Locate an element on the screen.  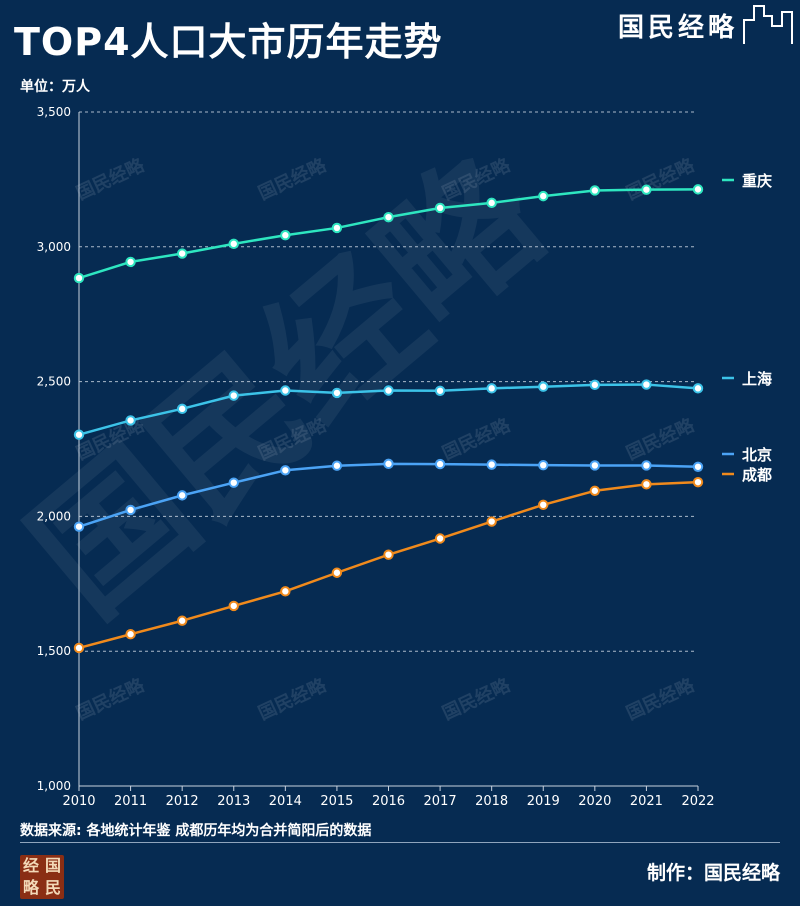
brand-seal: 经 国 略 民 is located at coordinates (42, 877).